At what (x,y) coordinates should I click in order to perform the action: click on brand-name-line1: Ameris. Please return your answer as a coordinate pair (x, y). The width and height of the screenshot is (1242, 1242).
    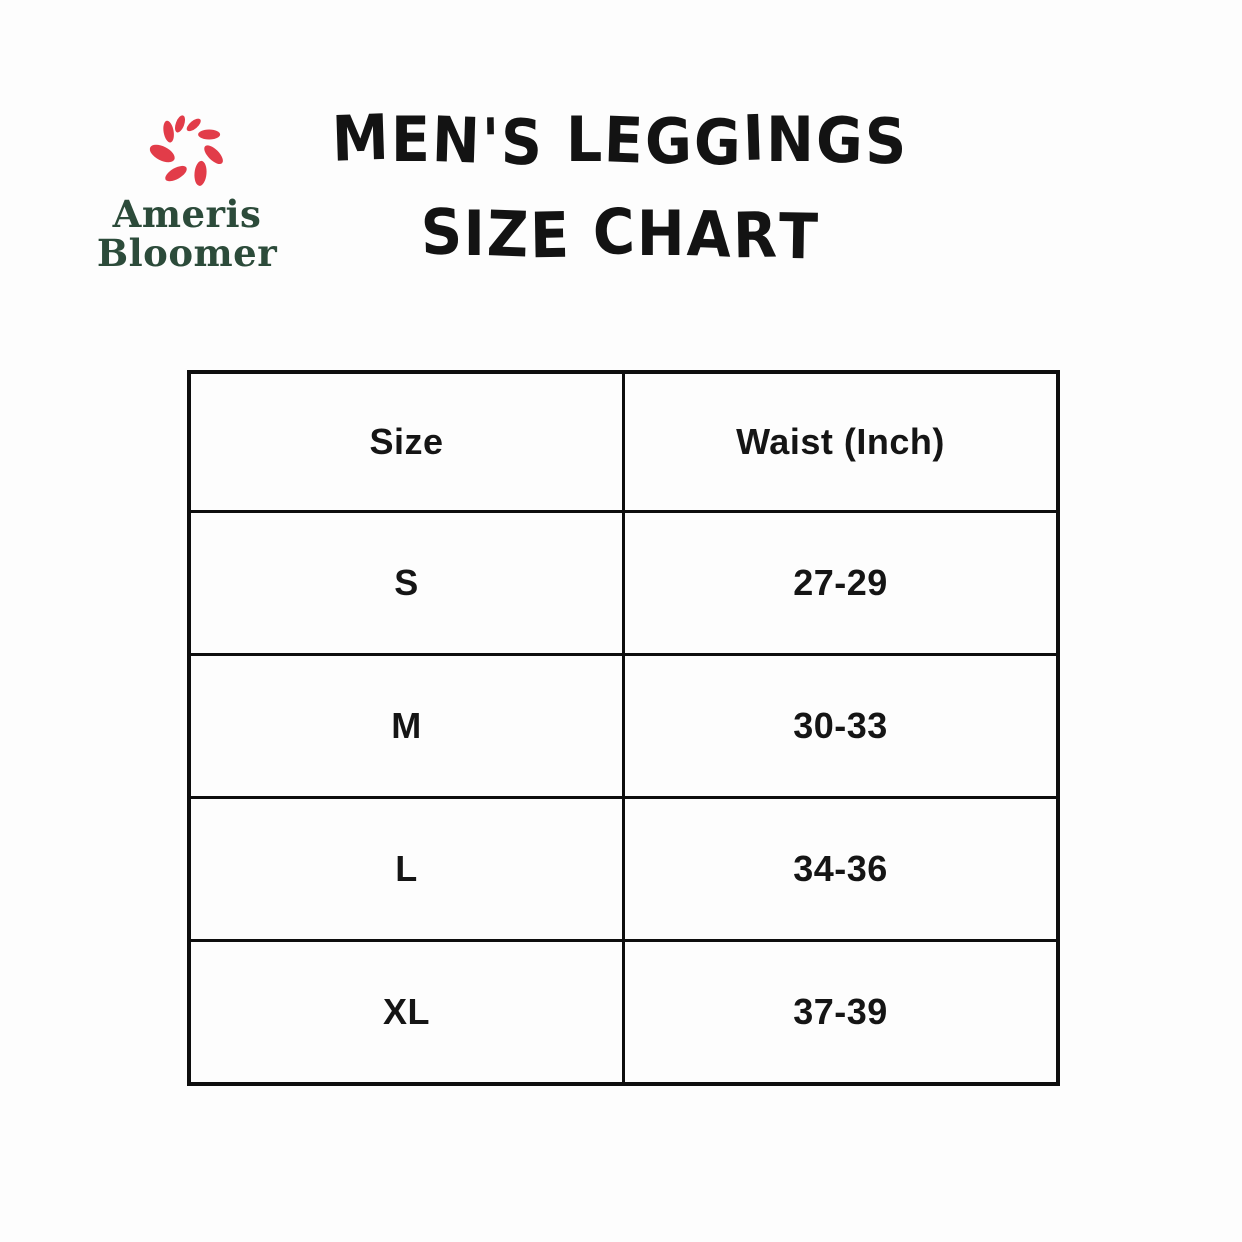
    Looking at the image, I should click on (187, 214).